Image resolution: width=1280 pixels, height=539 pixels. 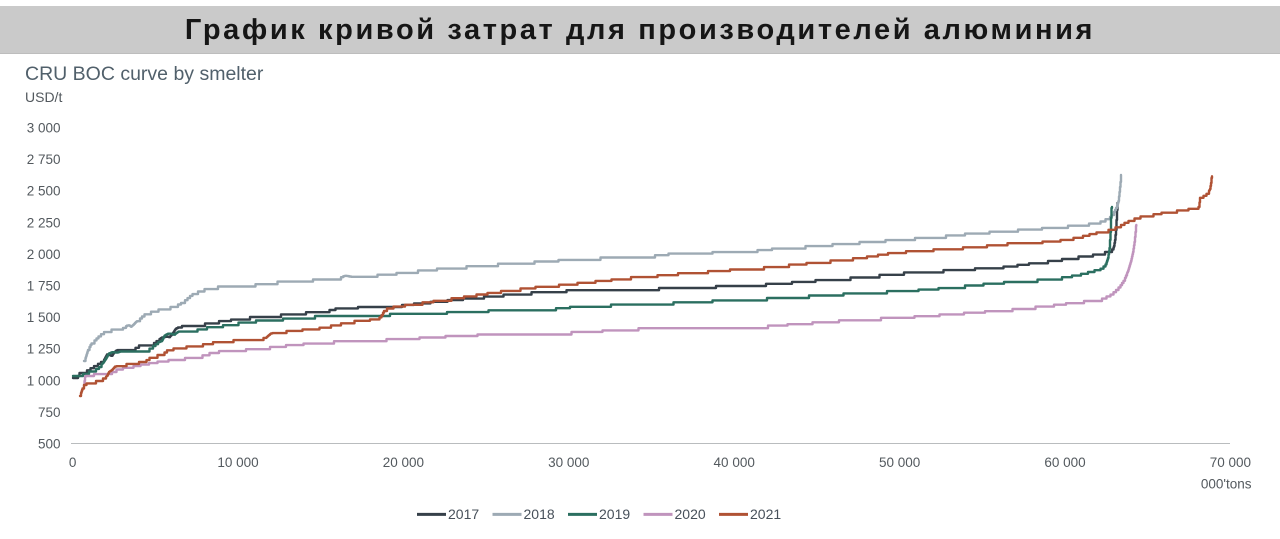 What do you see at coordinates (44, 317) in the screenshot?
I see `svg-text: 1 500` at bounding box center [44, 317].